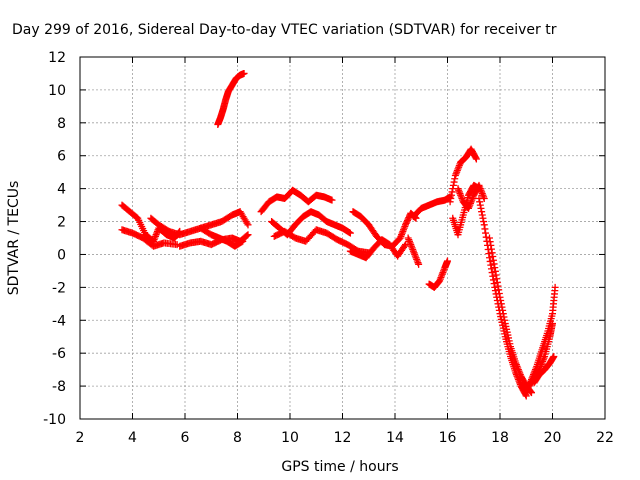 The width and height of the screenshot is (640, 480). Describe the element at coordinates (395, 438) in the screenshot. I see `x-tick-label: 14` at that location.